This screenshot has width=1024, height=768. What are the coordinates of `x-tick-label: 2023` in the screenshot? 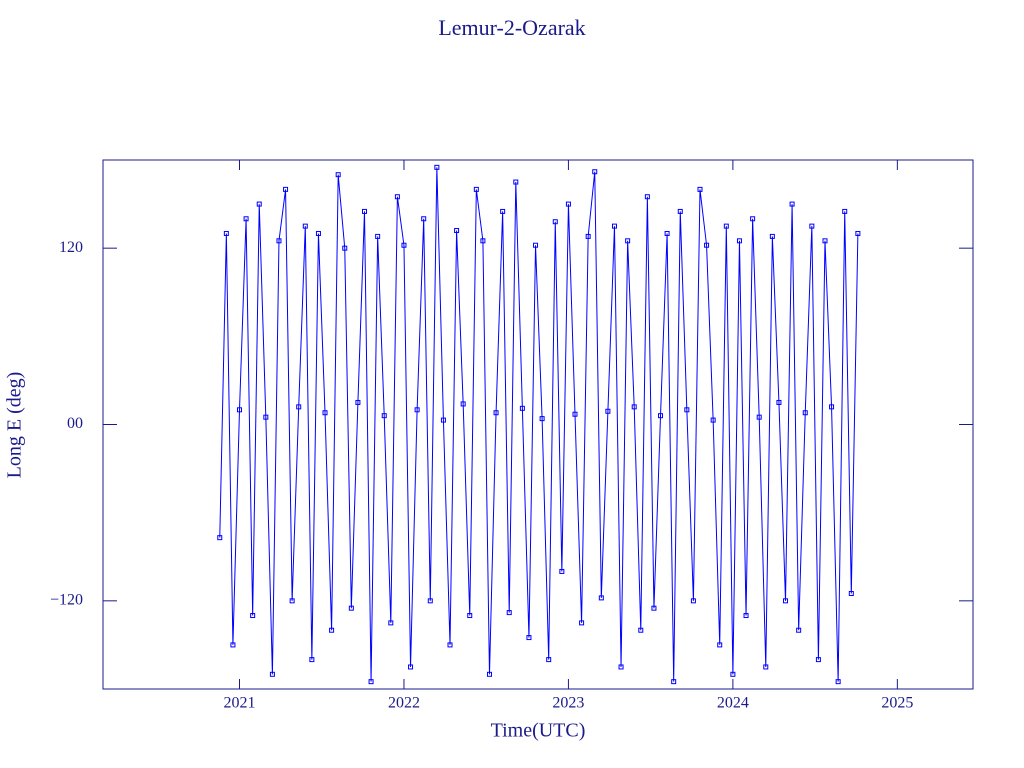 It's located at (568, 703).